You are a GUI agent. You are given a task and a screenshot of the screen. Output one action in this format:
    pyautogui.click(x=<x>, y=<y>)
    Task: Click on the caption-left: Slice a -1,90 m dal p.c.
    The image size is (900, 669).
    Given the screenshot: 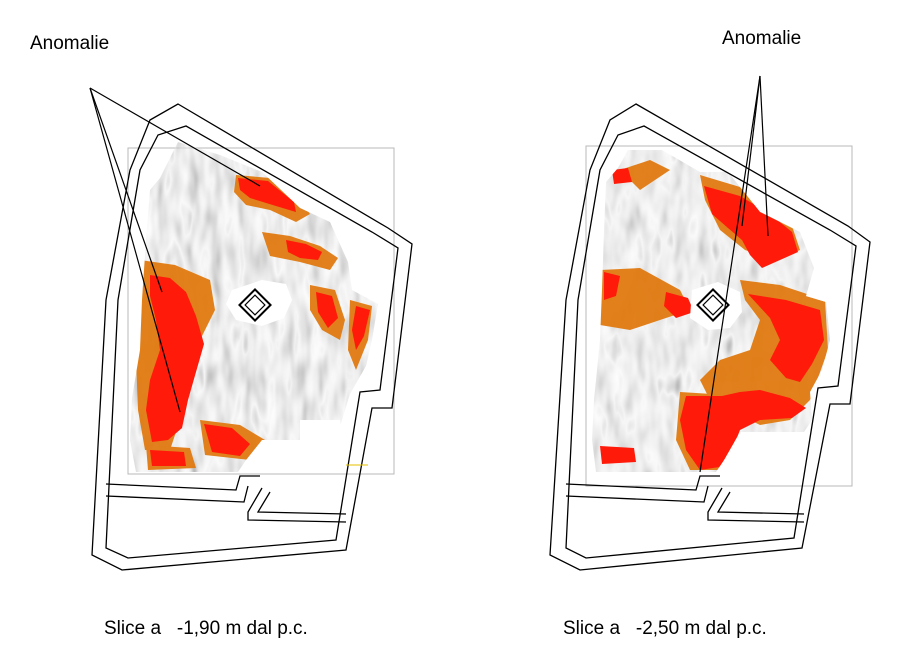 What is the action you would take?
    pyautogui.click(x=206, y=628)
    